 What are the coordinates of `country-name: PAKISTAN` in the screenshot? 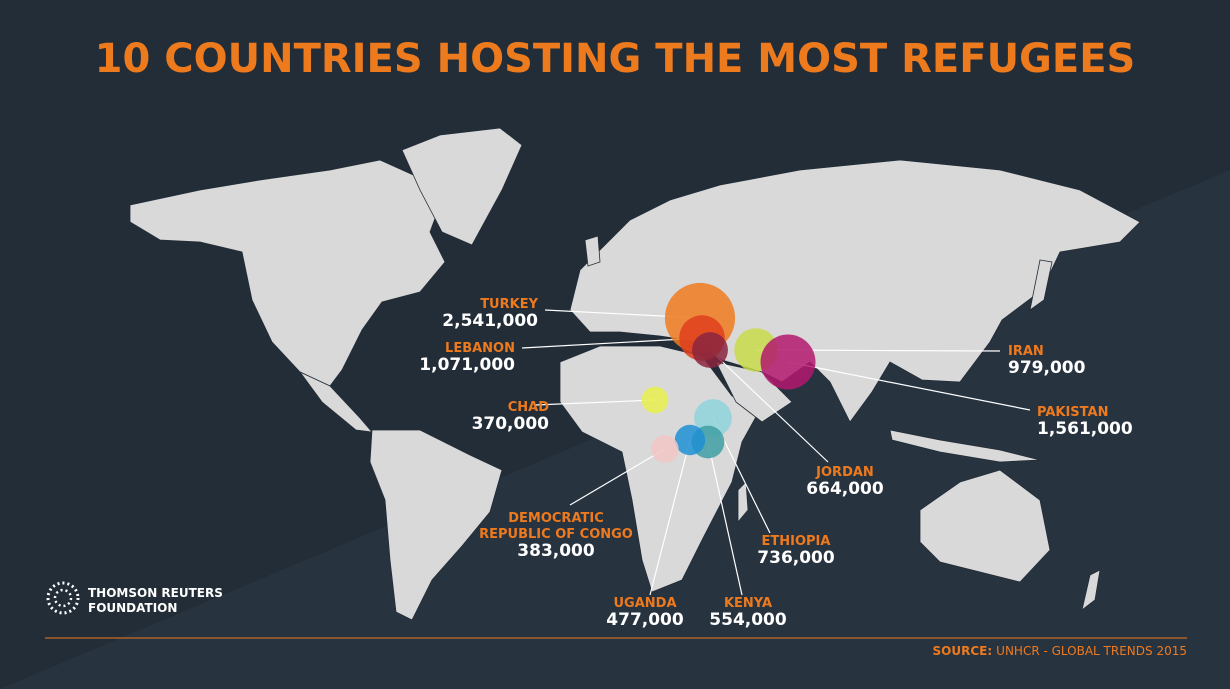 It's located at (1072, 412).